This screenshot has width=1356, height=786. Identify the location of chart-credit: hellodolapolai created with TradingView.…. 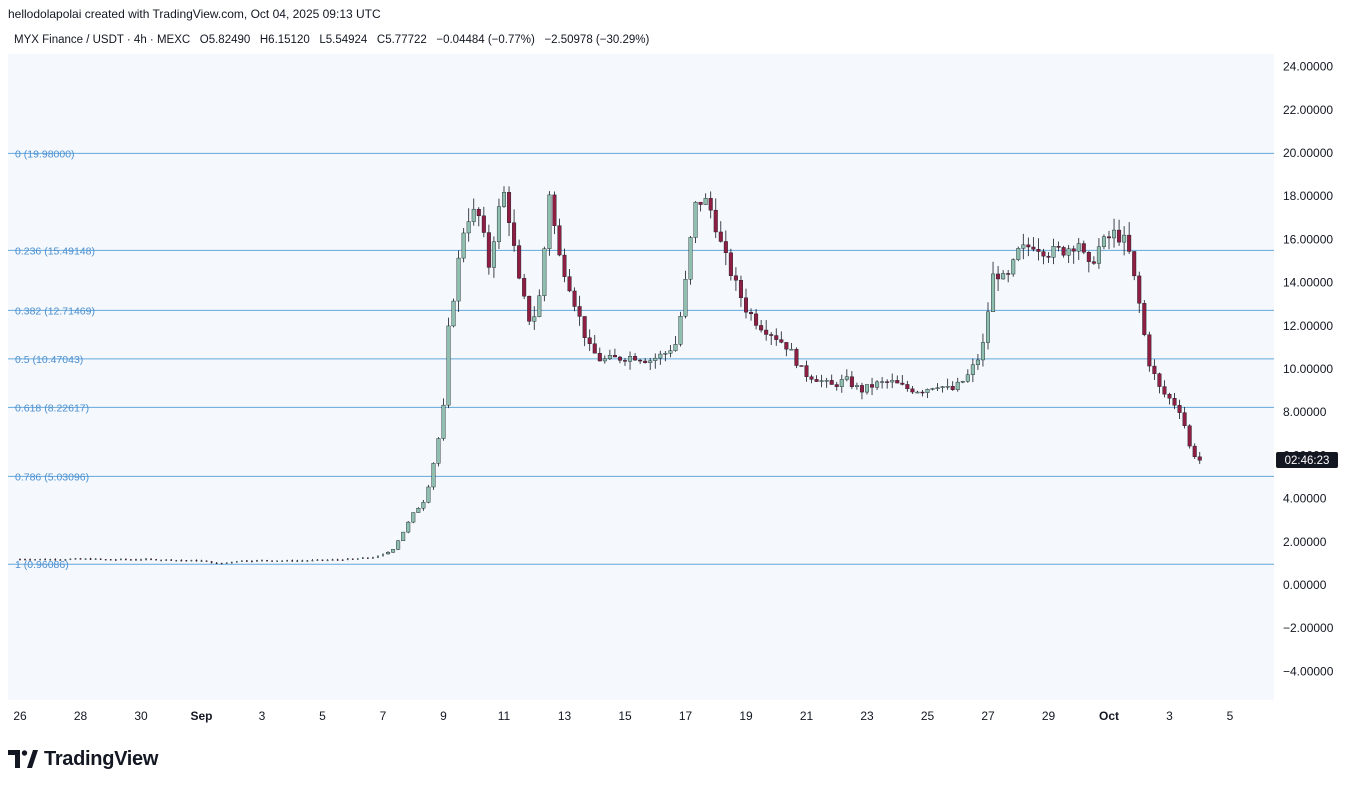
(194, 14).